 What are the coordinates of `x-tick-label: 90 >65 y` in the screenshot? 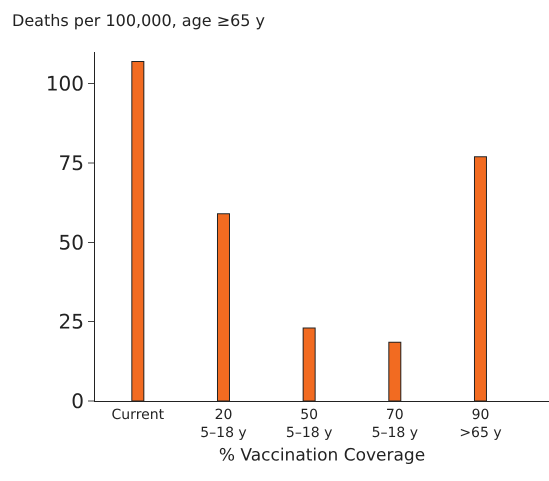 It's located at (480, 423).